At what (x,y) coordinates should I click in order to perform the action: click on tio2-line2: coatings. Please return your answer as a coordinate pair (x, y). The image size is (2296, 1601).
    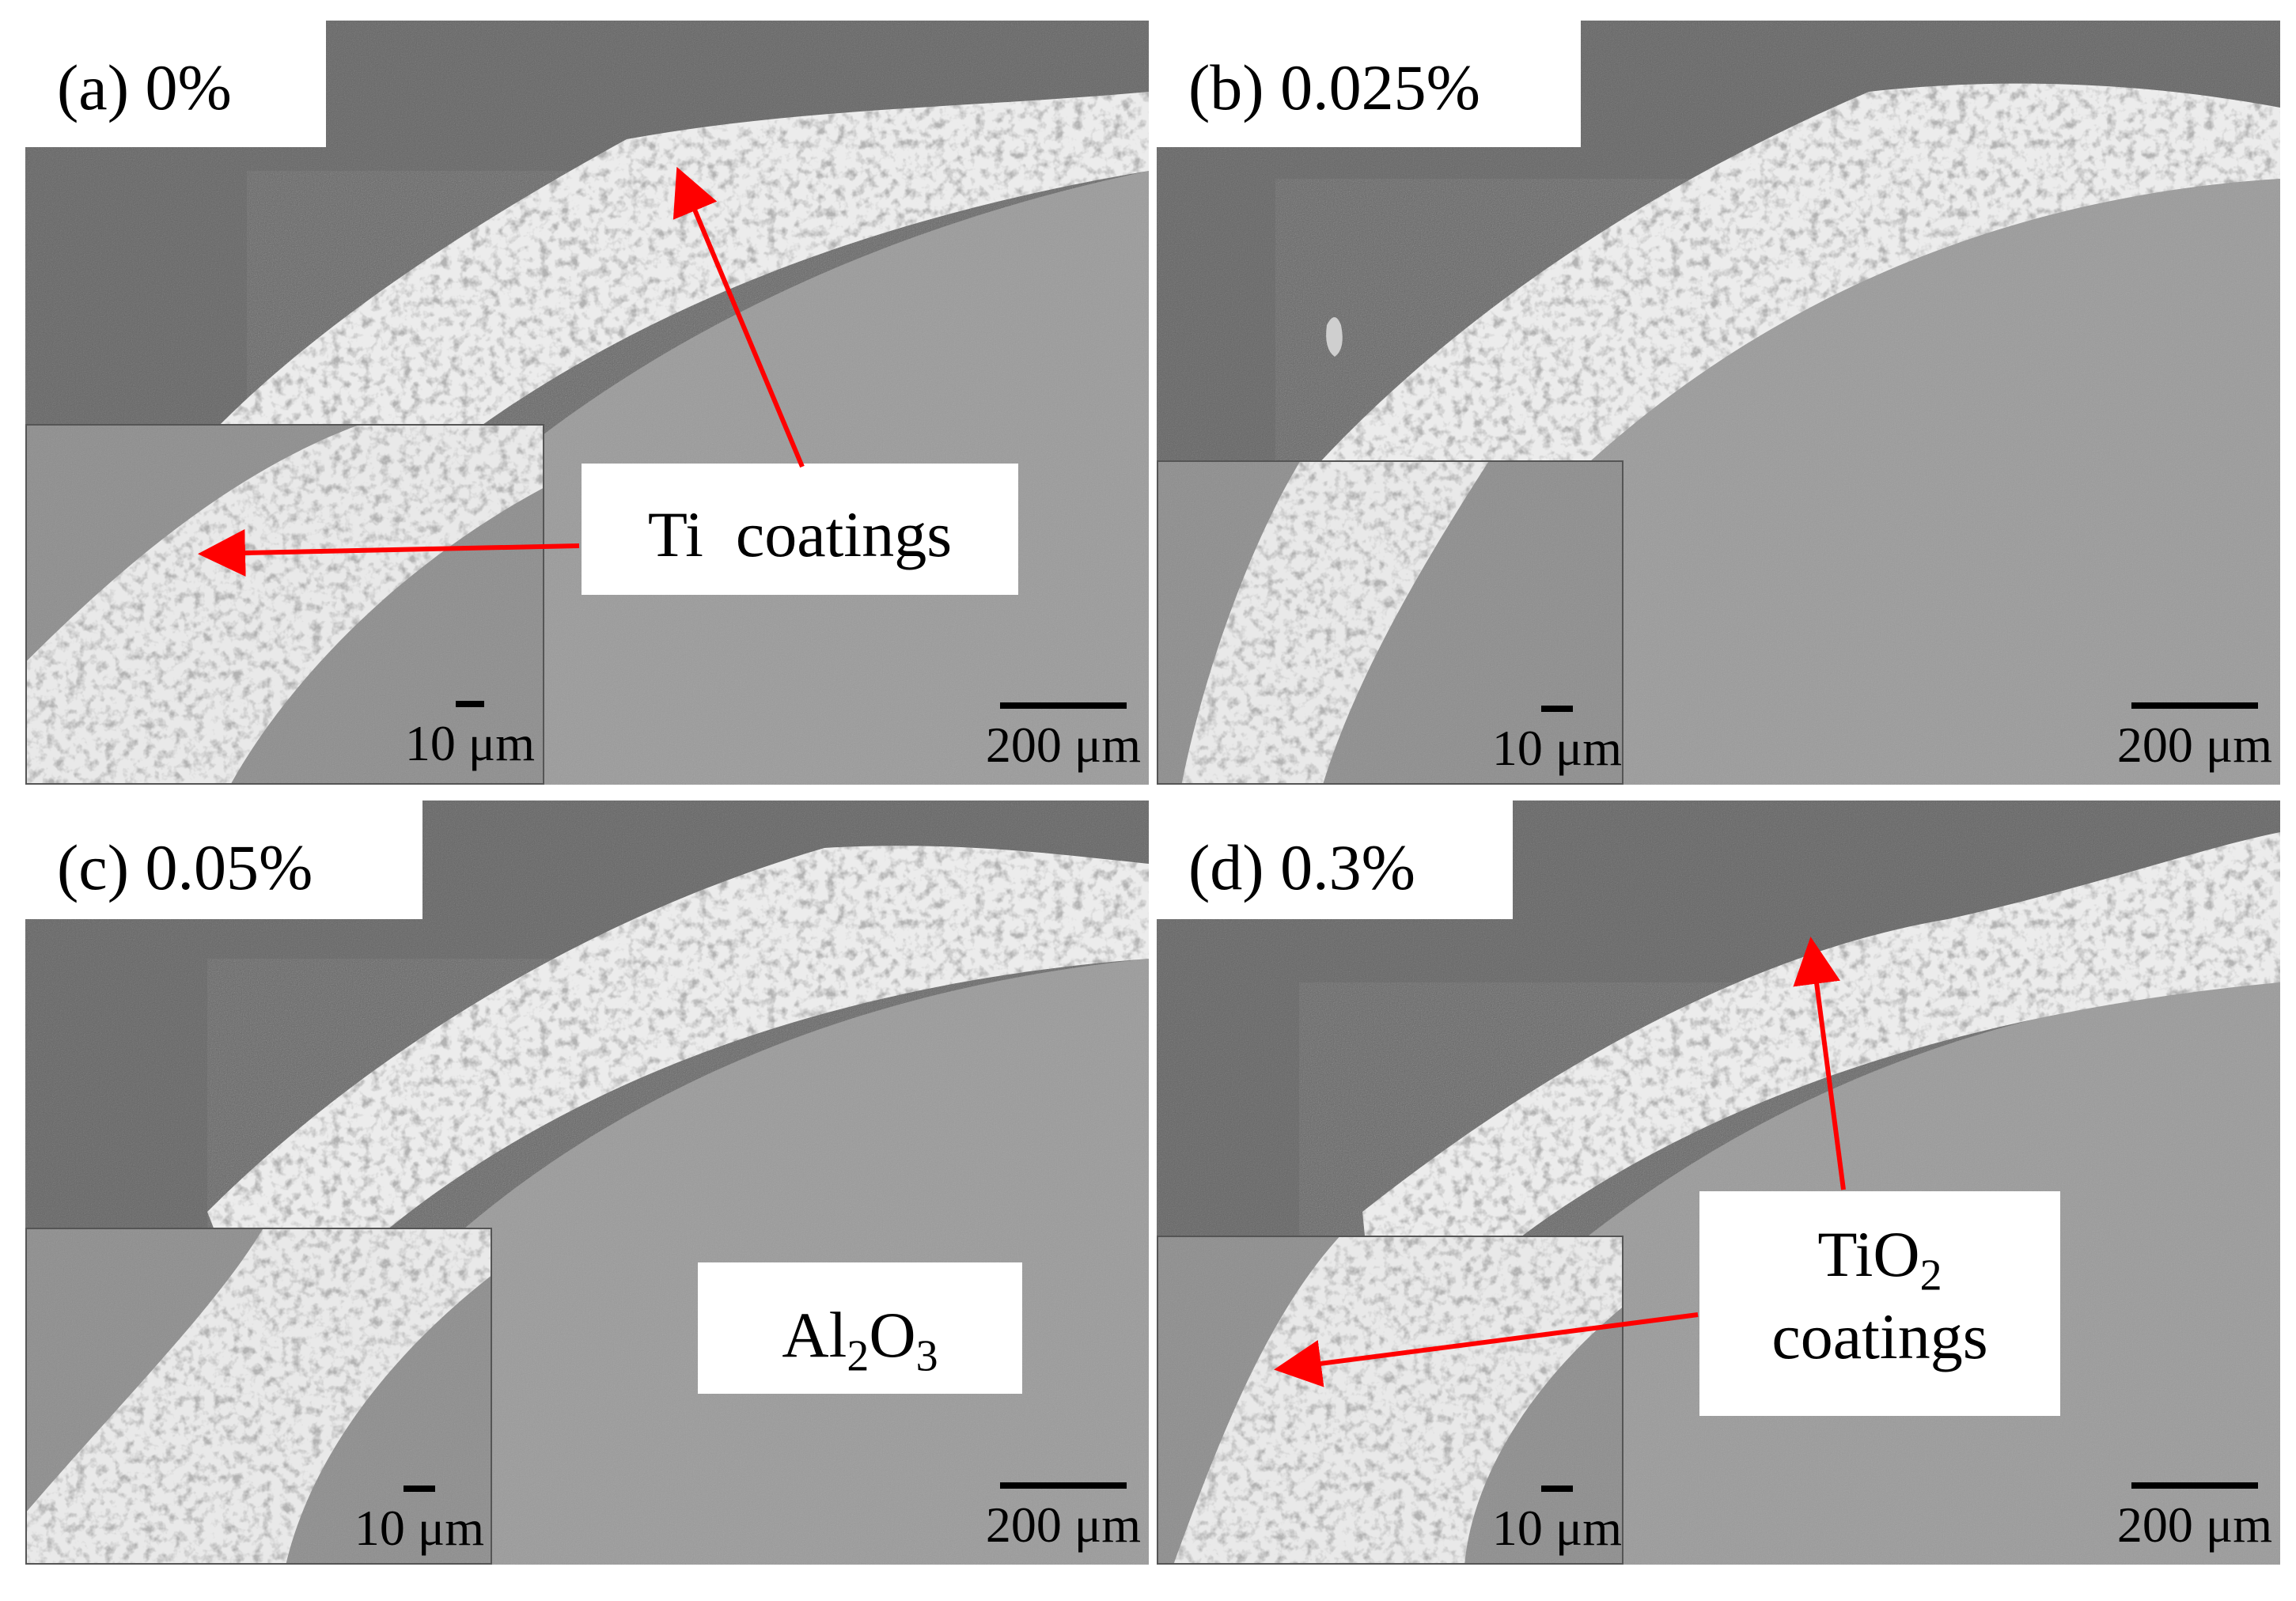
    Looking at the image, I should click on (1880, 1336).